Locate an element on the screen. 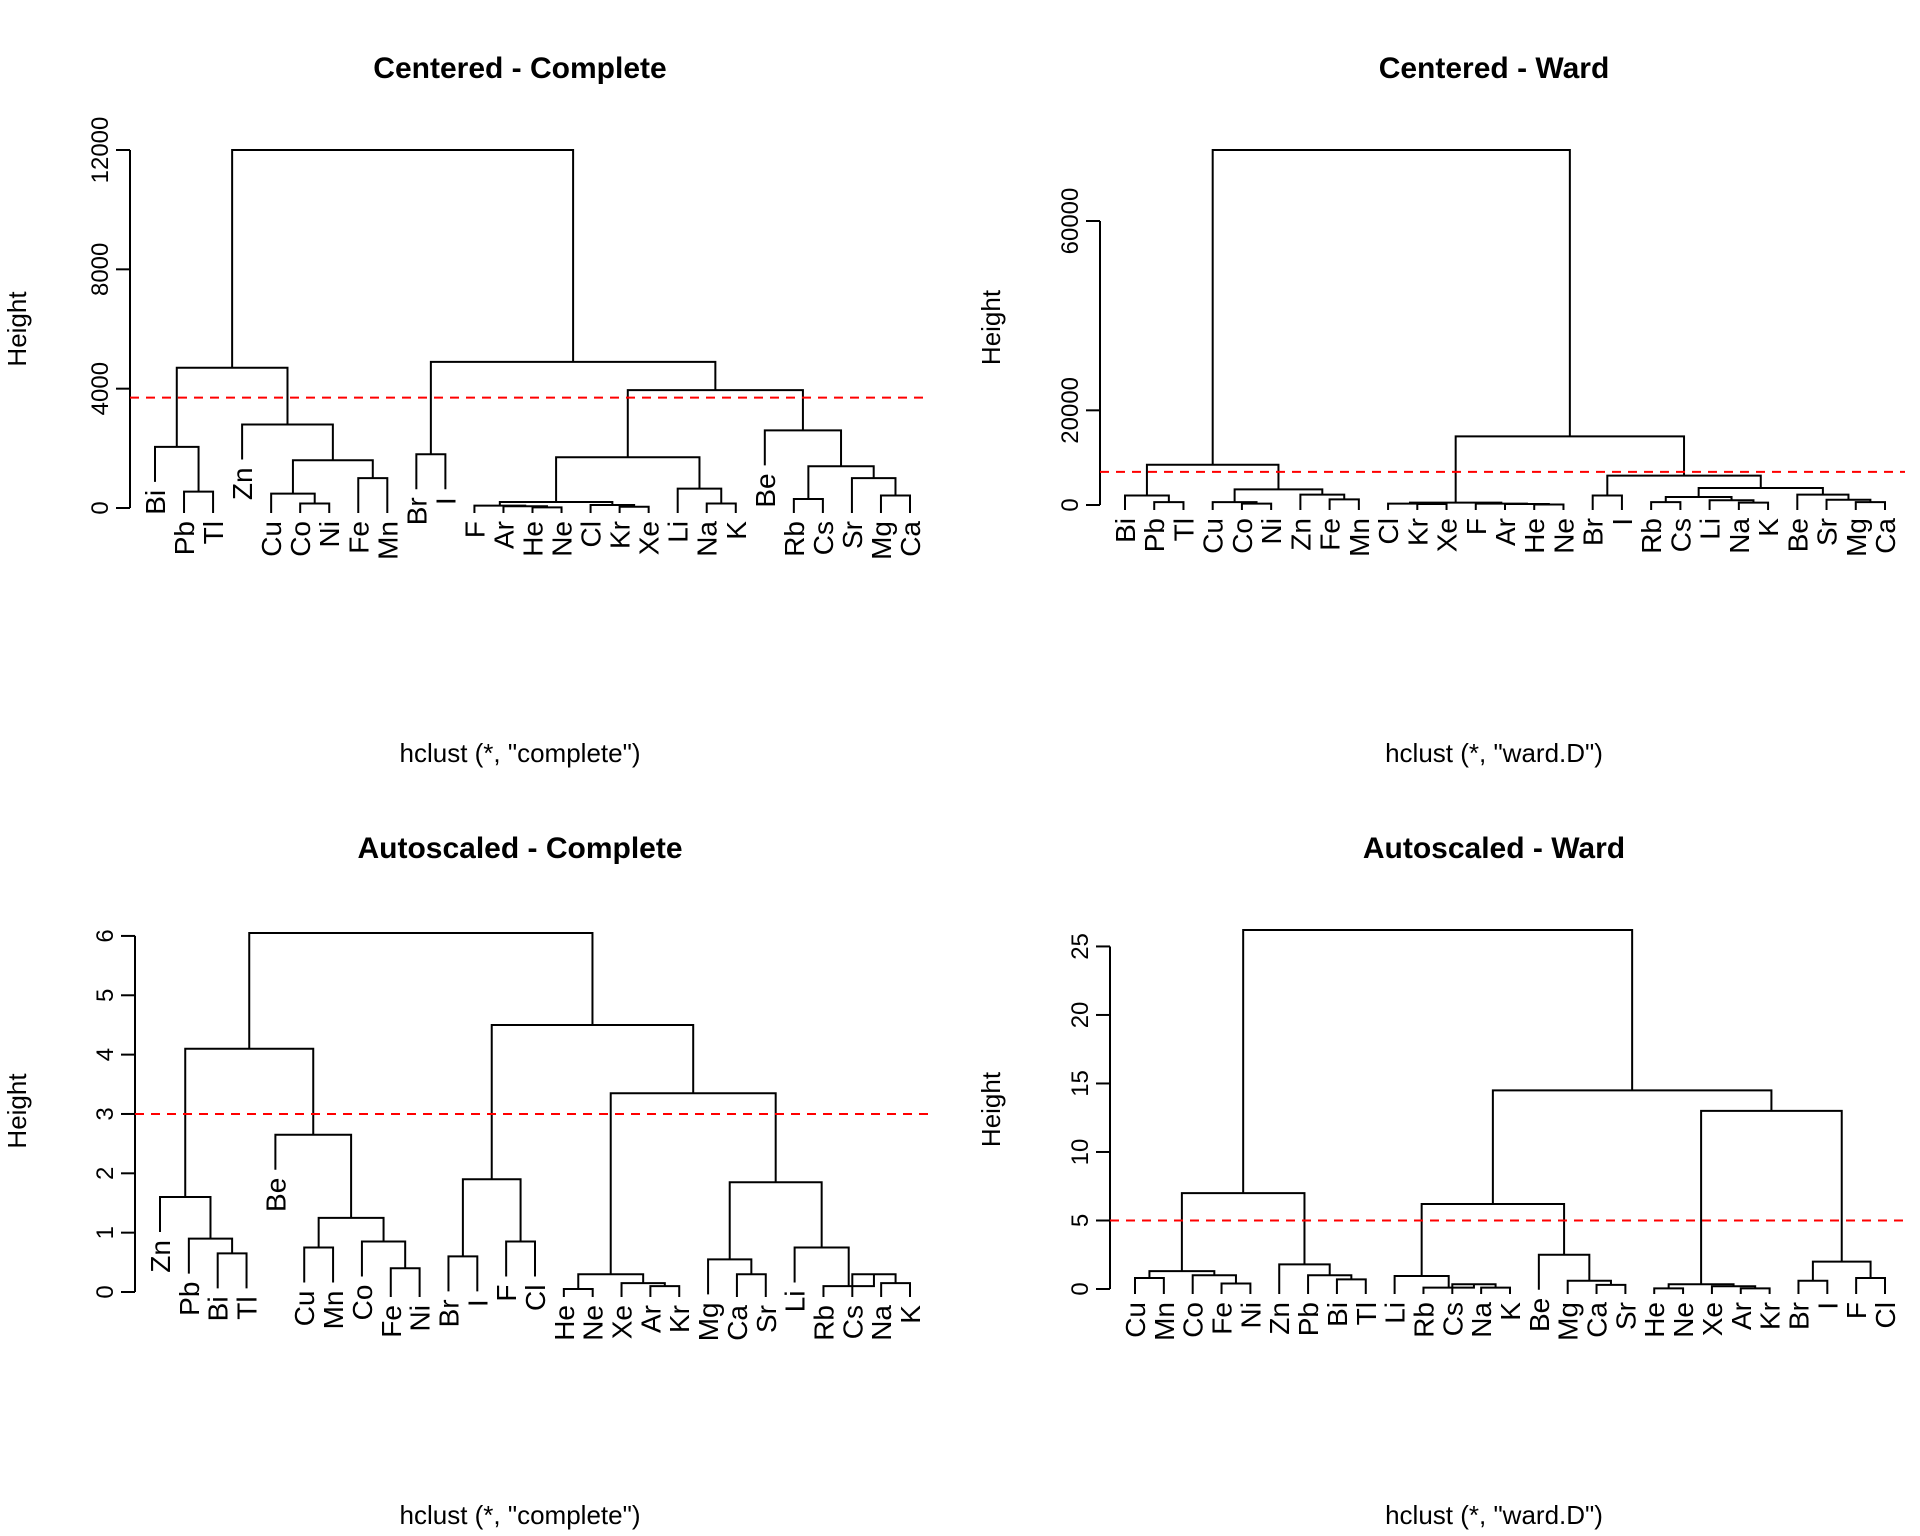  chart-title: Centered - Complete is located at coordinates (519, 68).